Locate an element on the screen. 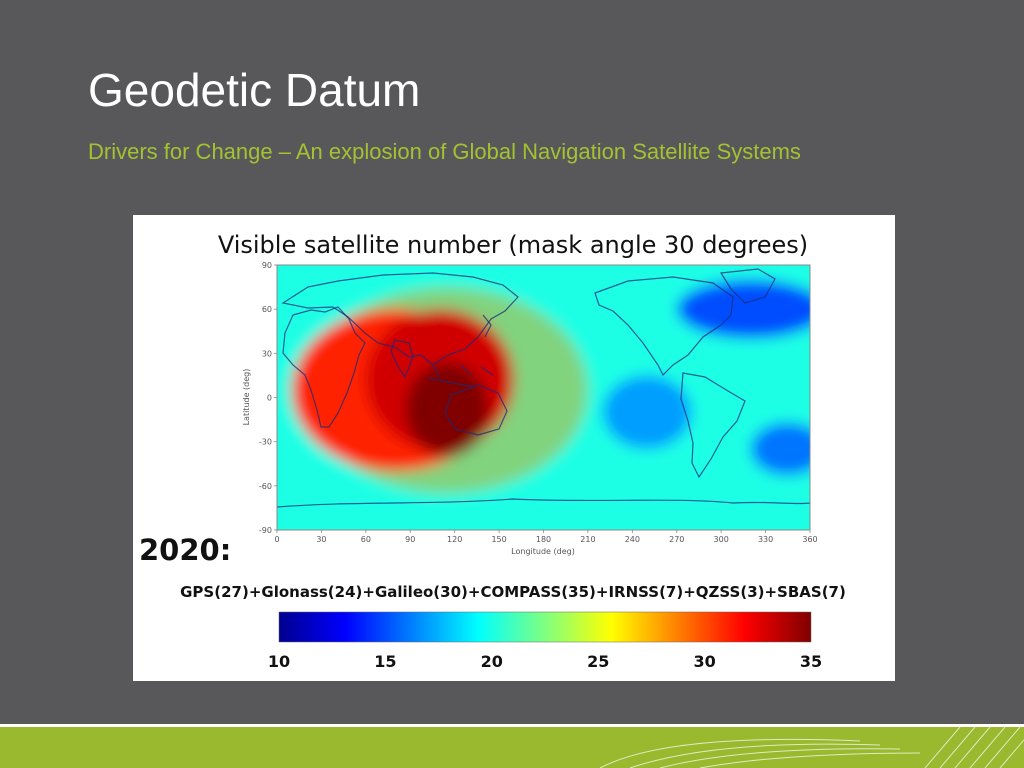 This screenshot has height=768, width=1024. colorbar-tick-label: 15 is located at coordinates (385, 661).